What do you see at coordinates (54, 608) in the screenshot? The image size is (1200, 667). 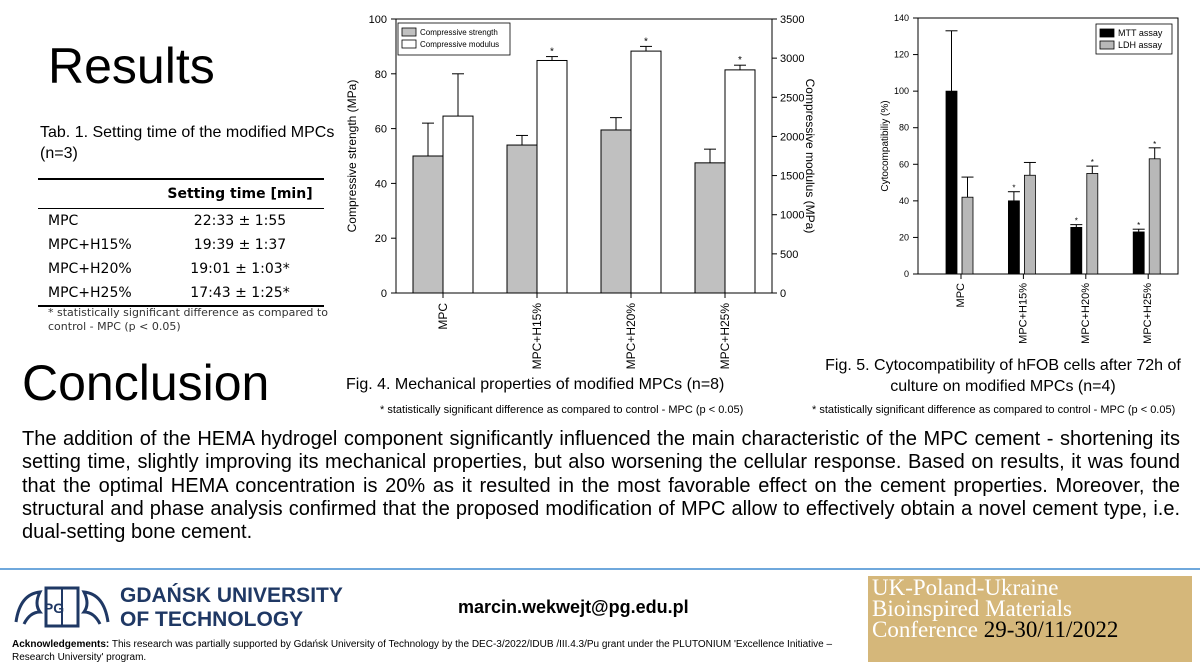 I see `logo-letter-p: PG` at bounding box center [54, 608].